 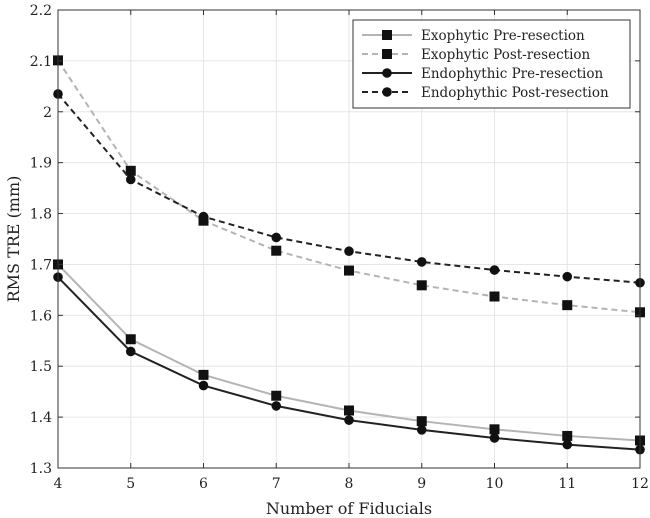 I want to click on legend-label: Endophythic Post-resection, so click(x=515, y=93).